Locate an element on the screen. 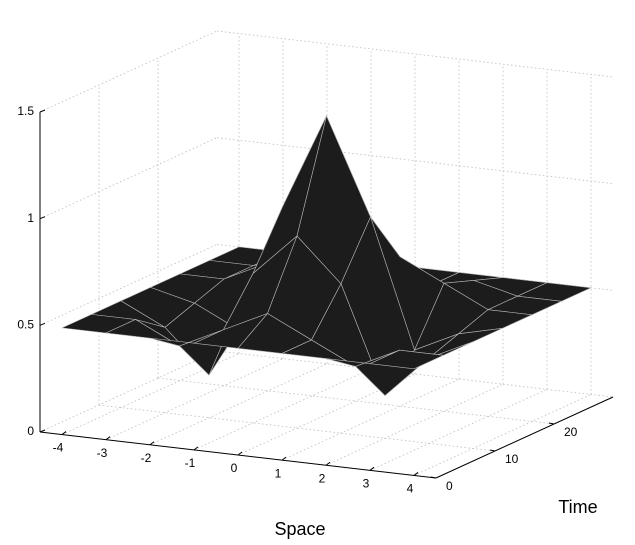 This screenshot has width=635, height=545. x-tick-label: 1 is located at coordinates (278, 473).